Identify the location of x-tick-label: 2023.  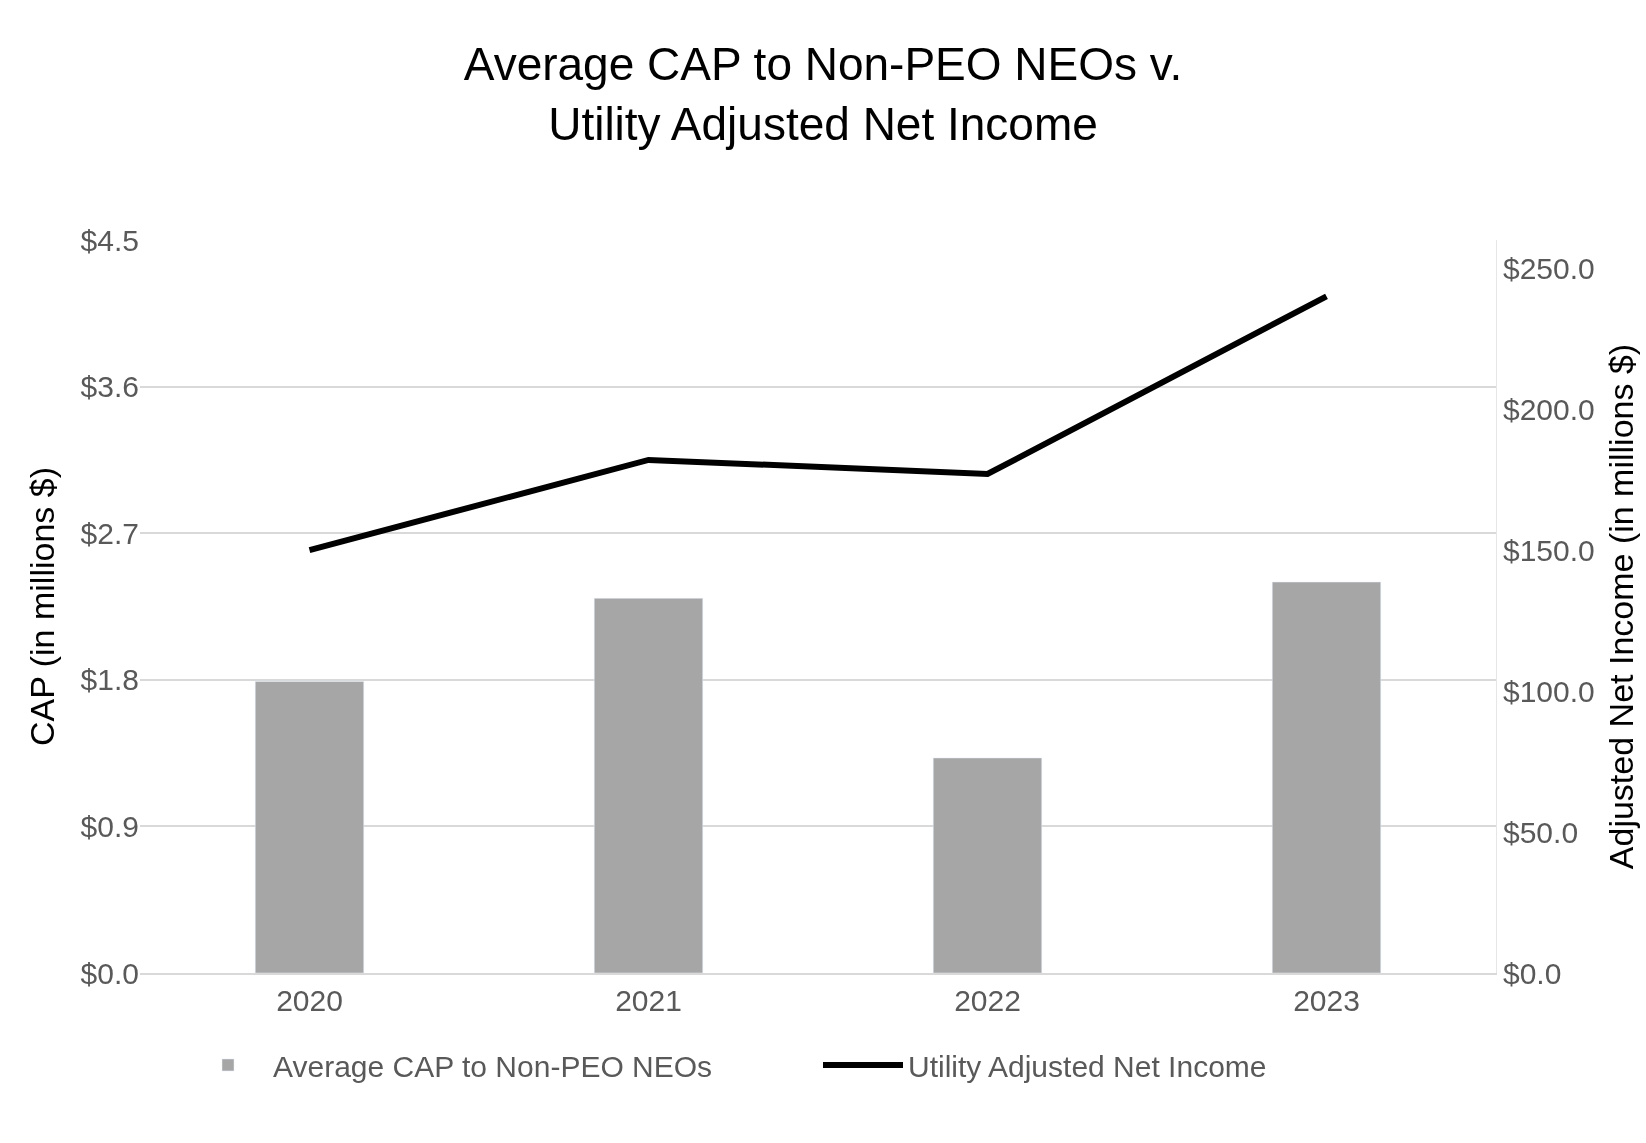
(1326, 1000).